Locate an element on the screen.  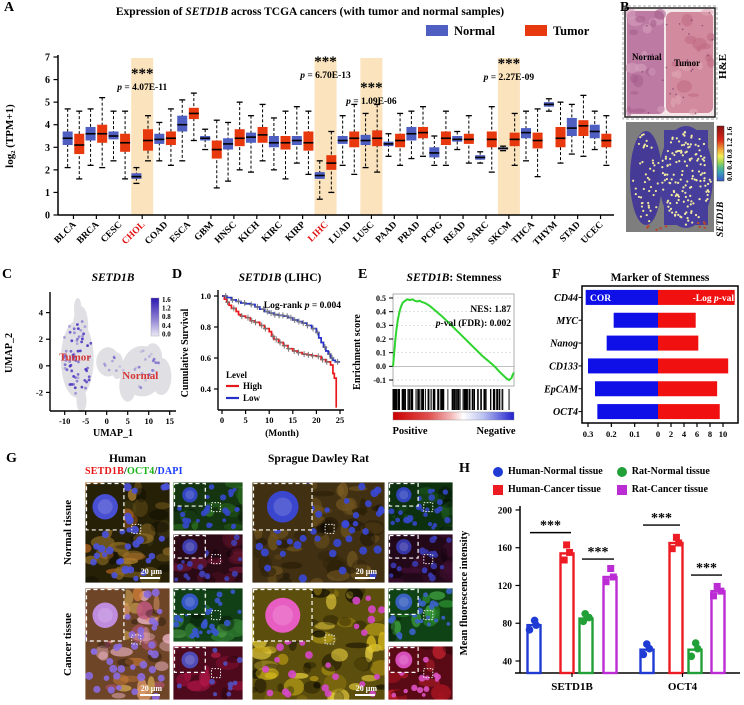
panel-b-label: B is located at coordinates (625, 7).